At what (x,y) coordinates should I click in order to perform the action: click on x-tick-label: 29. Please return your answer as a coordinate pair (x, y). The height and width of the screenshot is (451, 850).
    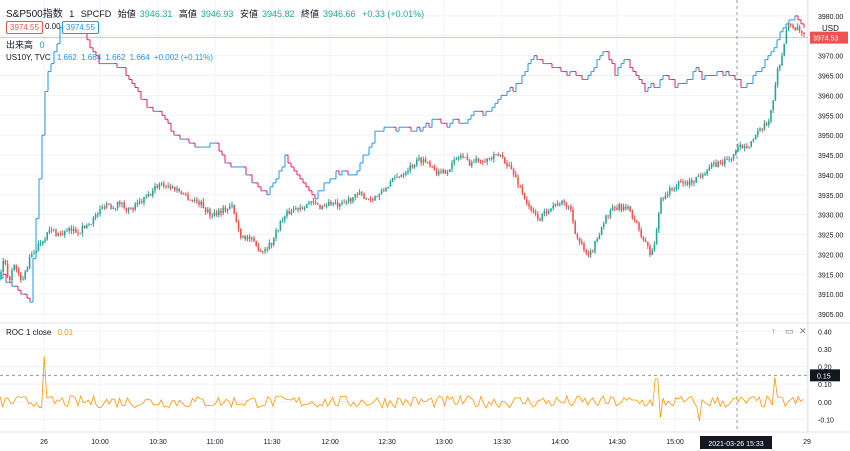
    Looking at the image, I should click on (807, 442).